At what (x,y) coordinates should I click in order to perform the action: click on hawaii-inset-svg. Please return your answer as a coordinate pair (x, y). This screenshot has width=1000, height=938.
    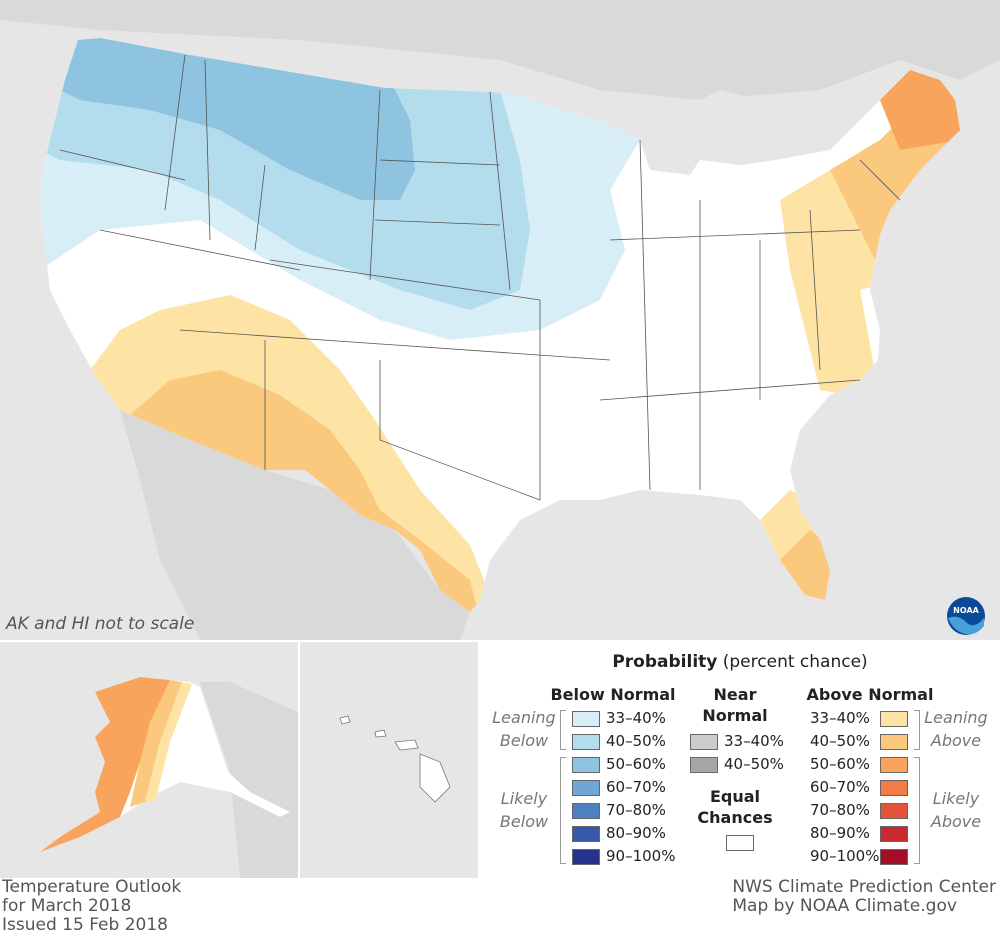
    Looking at the image, I should click on (395, 759).